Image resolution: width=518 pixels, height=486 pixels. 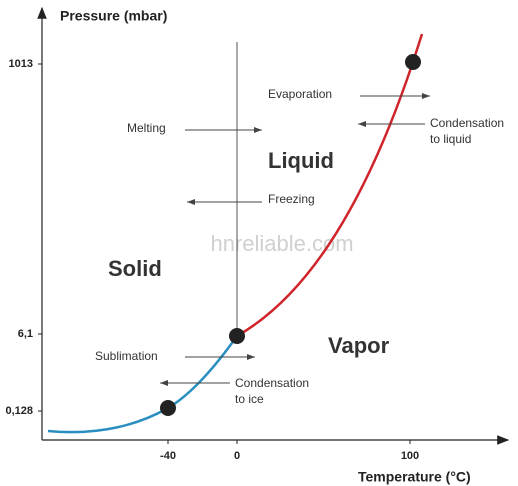 What do you see at coordinates (301, 160) in the screenshot?
I see `region-label: Liquid` at bounding box center [301, 160].